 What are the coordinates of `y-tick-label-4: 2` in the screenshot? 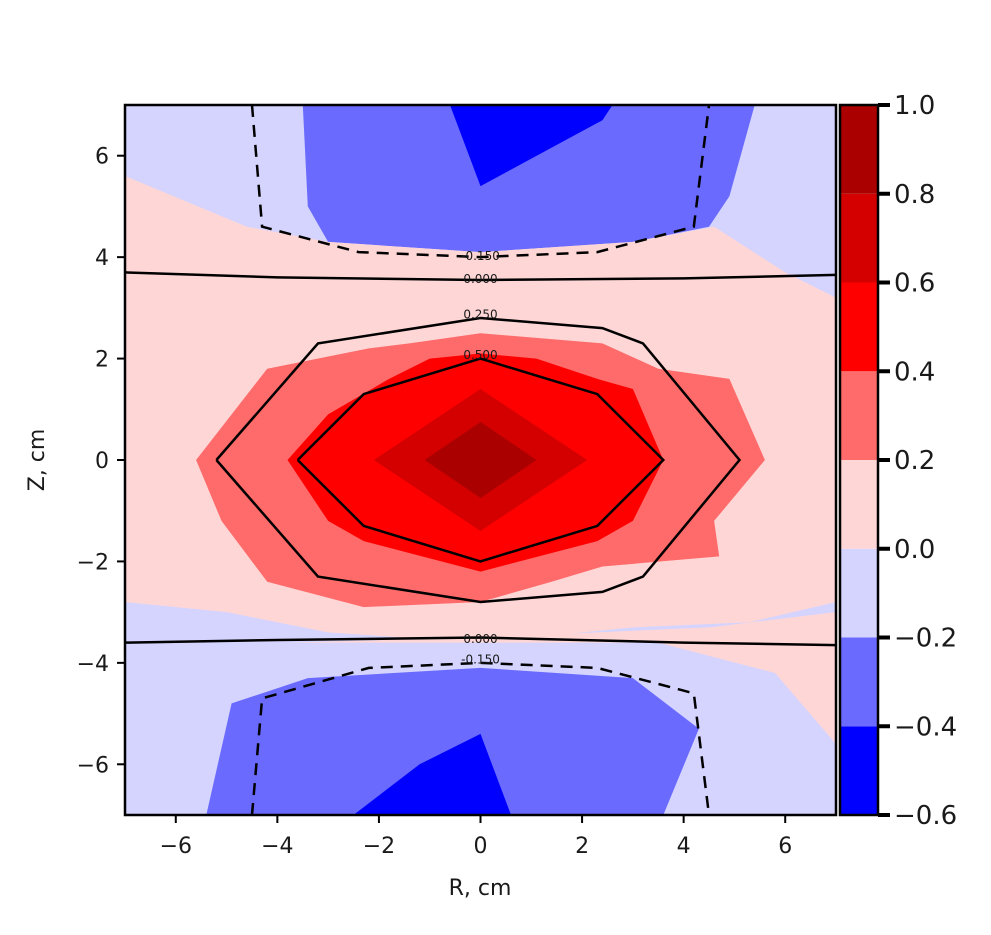 It's located at (102, 360).